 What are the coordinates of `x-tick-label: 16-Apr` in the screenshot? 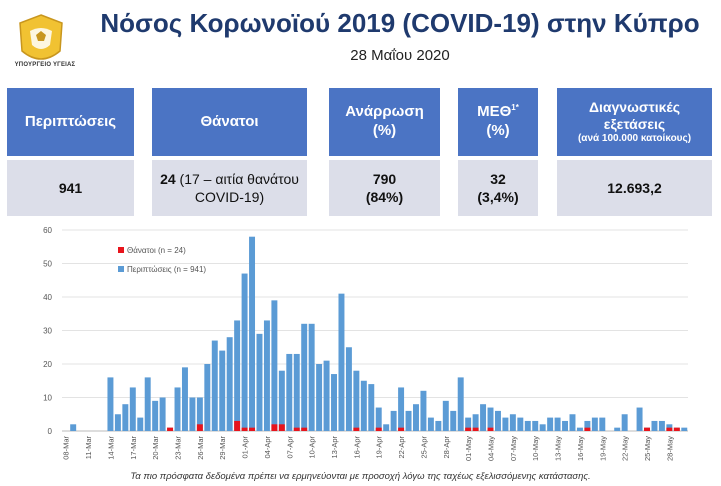 It's located at (356, 447).